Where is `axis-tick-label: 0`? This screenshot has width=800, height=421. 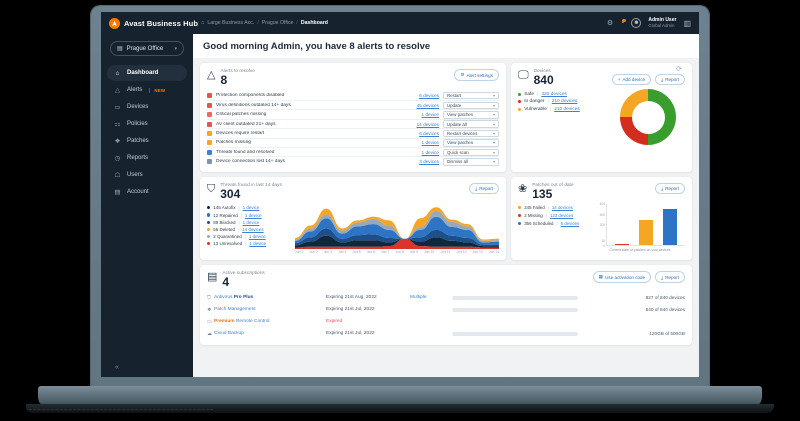
axis-tick-label: 0 is located at coordinates (604, 246).